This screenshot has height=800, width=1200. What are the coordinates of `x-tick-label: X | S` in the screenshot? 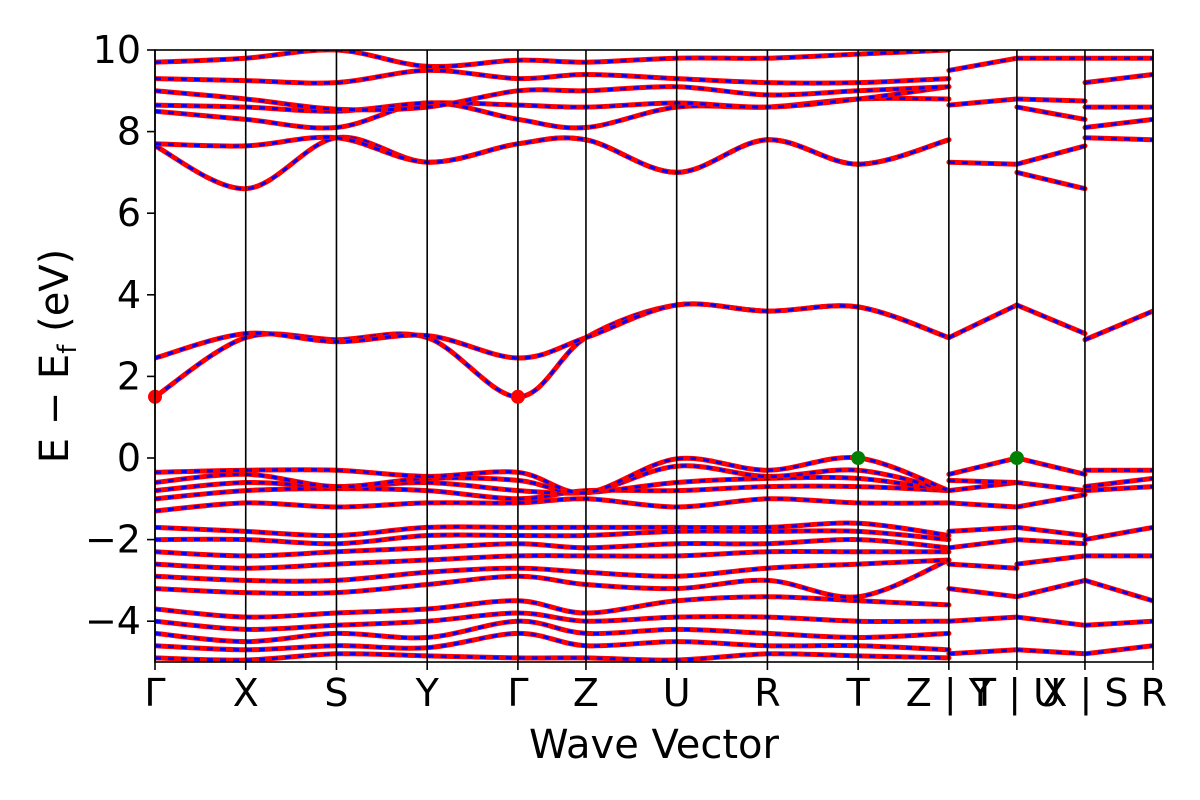 It's located at (1084, 693).